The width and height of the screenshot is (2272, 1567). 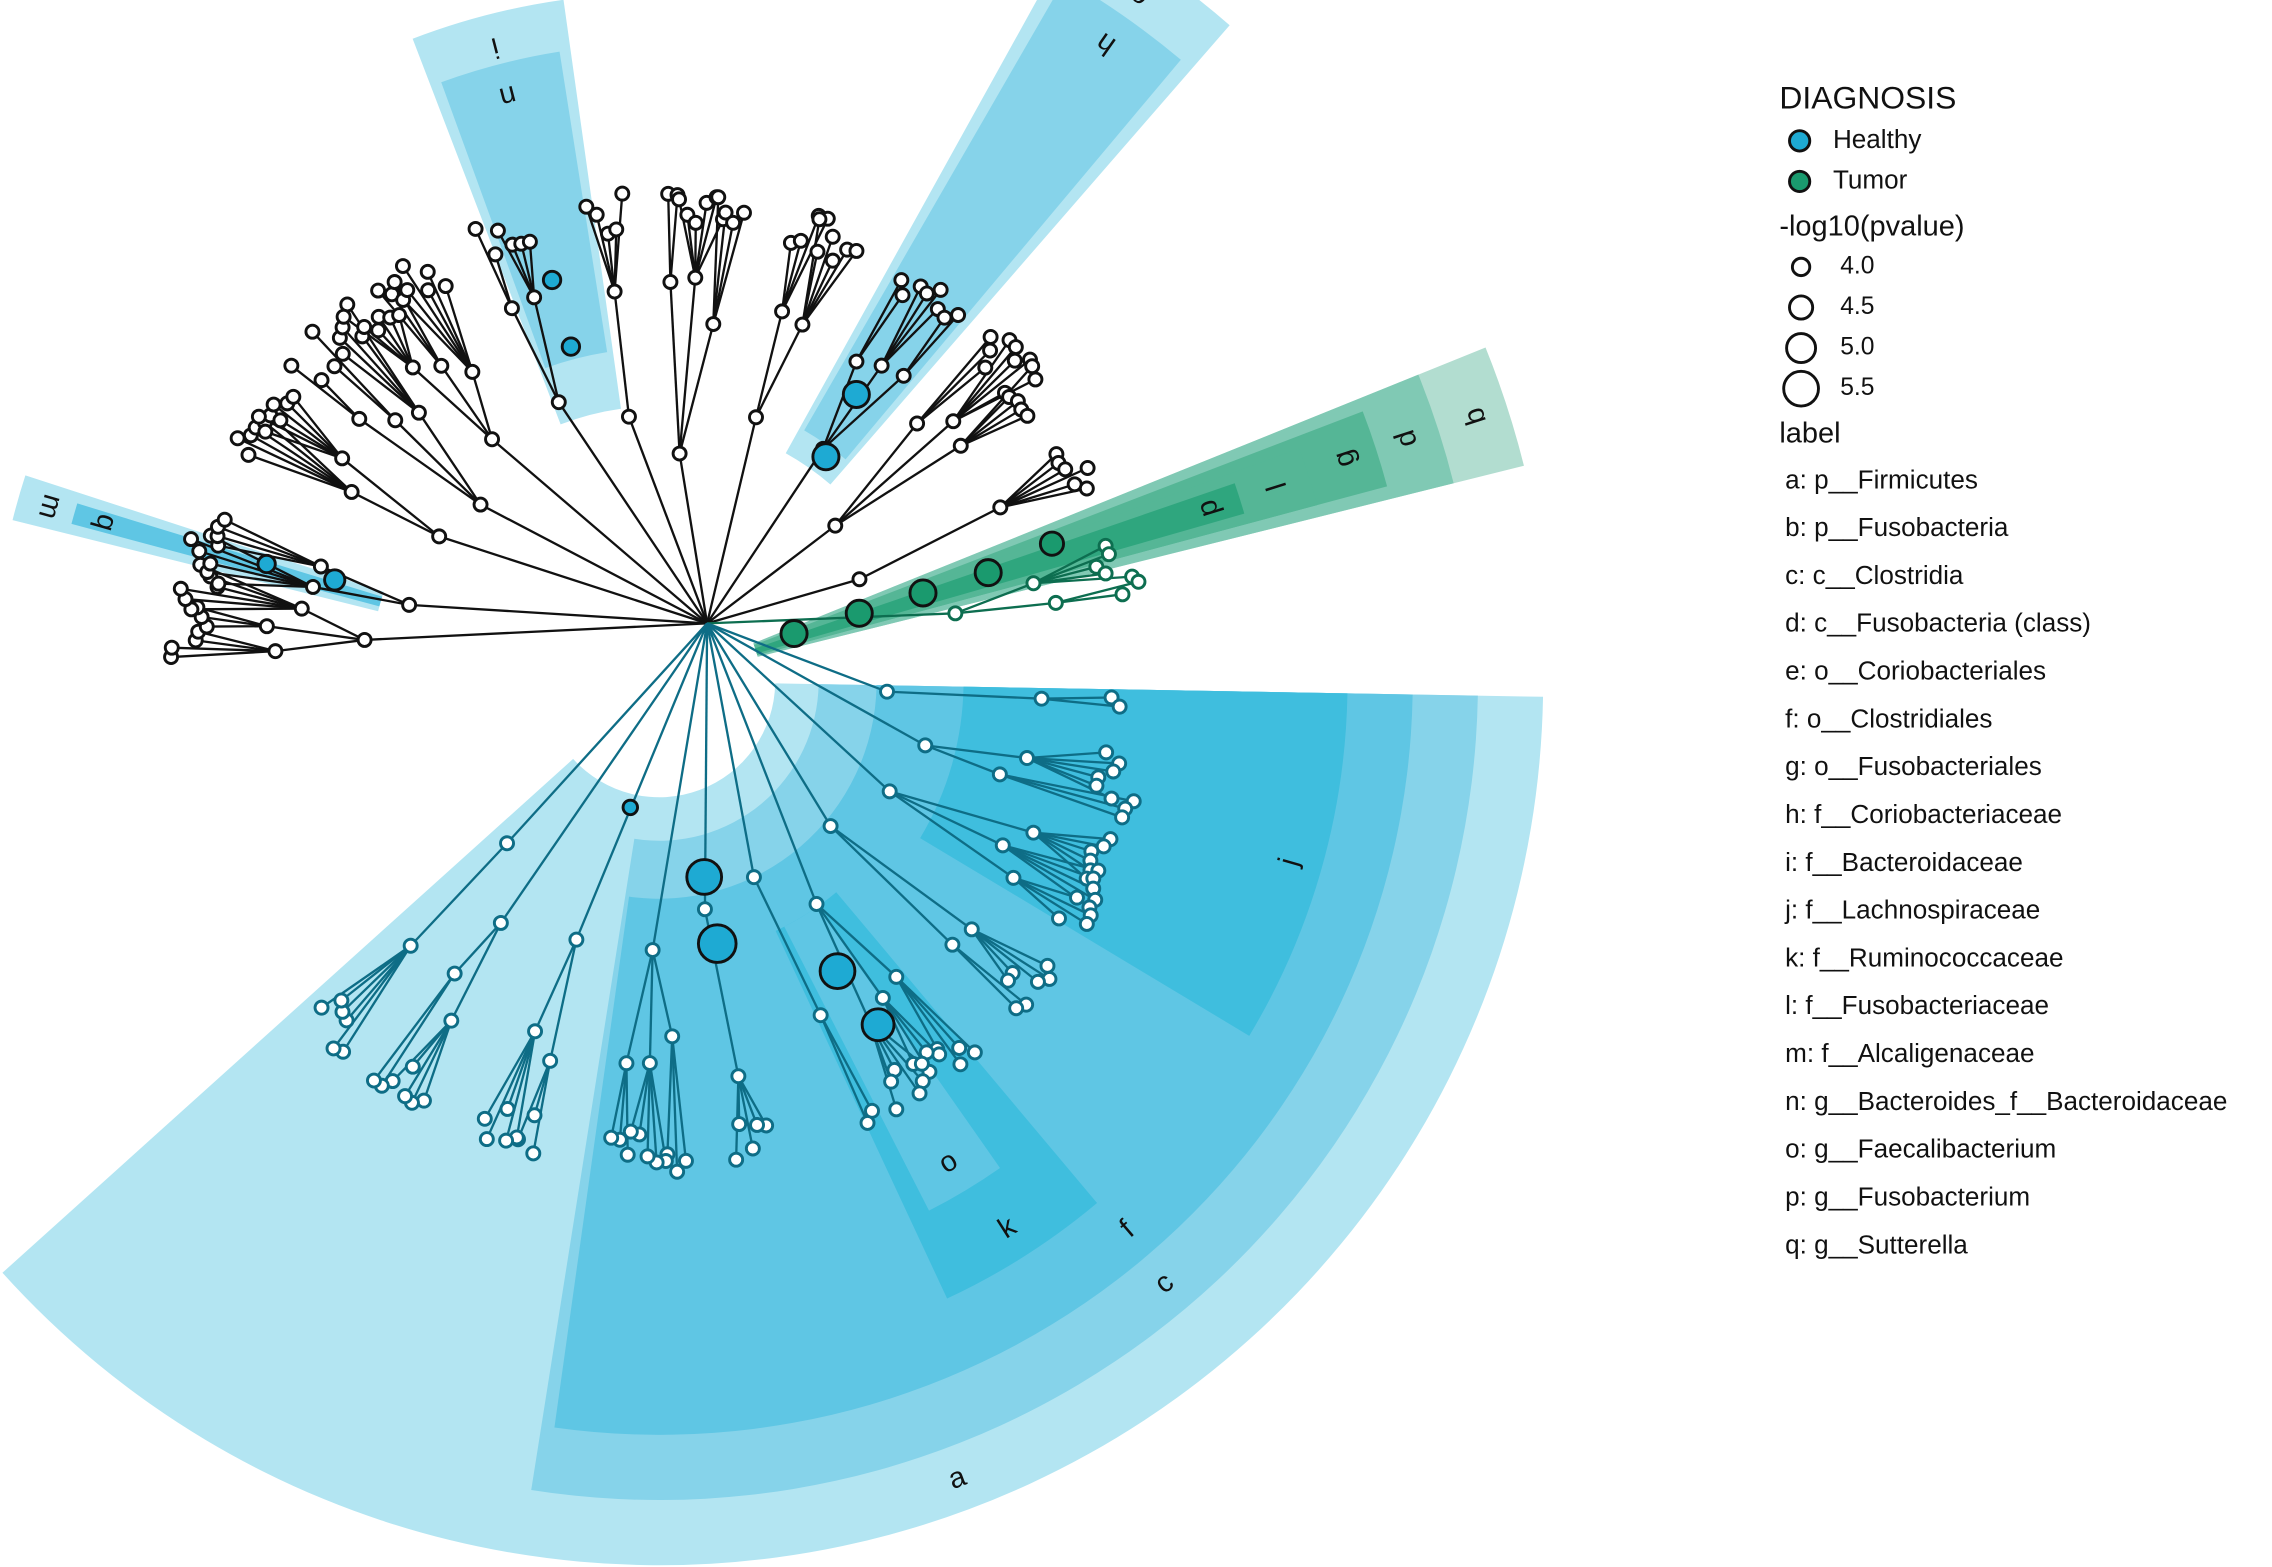 I want to click on legend-swatch, so click(x=1800, y=141).